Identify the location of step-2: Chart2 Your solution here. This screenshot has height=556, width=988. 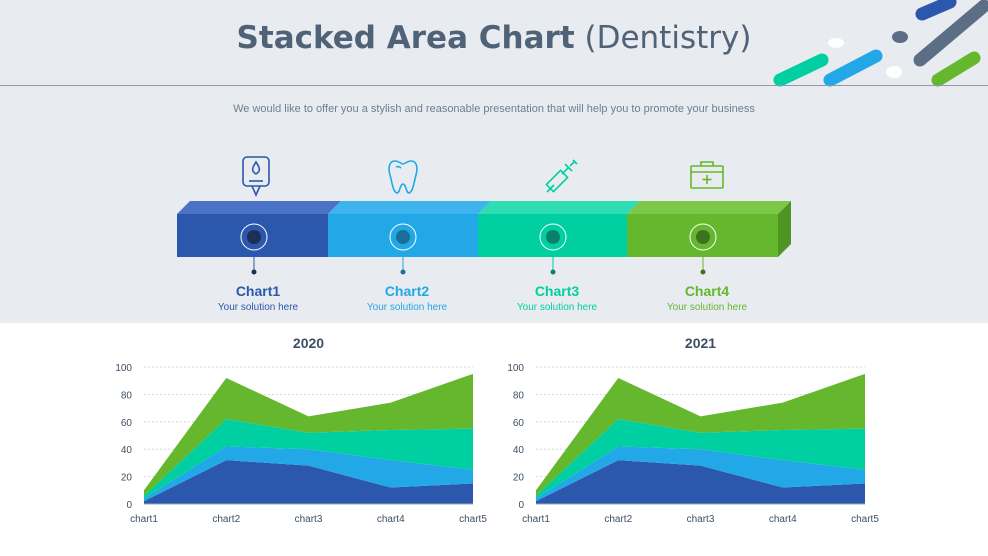
(407, 298).